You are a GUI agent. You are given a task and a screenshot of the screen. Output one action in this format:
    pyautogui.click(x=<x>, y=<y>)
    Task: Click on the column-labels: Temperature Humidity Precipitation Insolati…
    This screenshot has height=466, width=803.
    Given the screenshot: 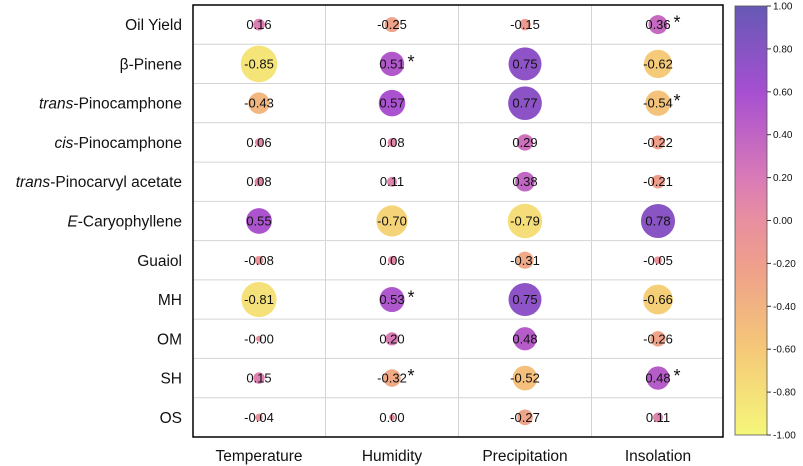 What is the action you would take?
    pyautogui.click(x=453, y=456)
    